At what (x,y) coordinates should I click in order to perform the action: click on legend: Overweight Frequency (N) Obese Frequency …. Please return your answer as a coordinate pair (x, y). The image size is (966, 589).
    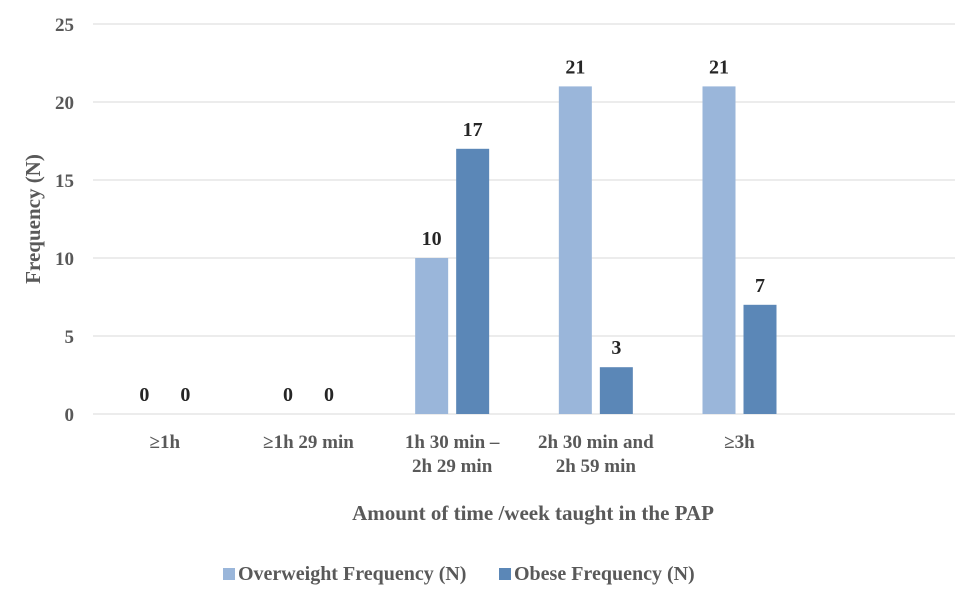
    Looking at the image, I should click on (459, 574).